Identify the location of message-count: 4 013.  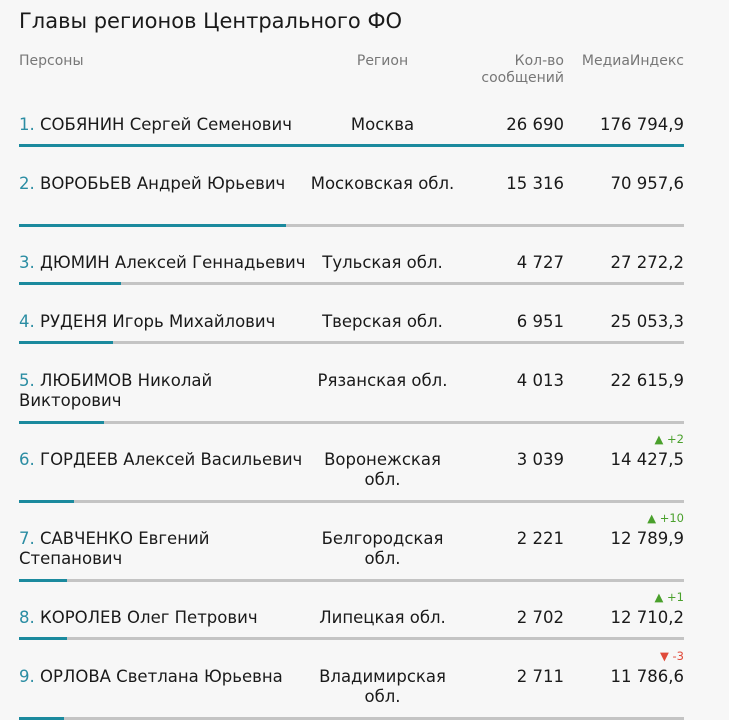
(540, 380).